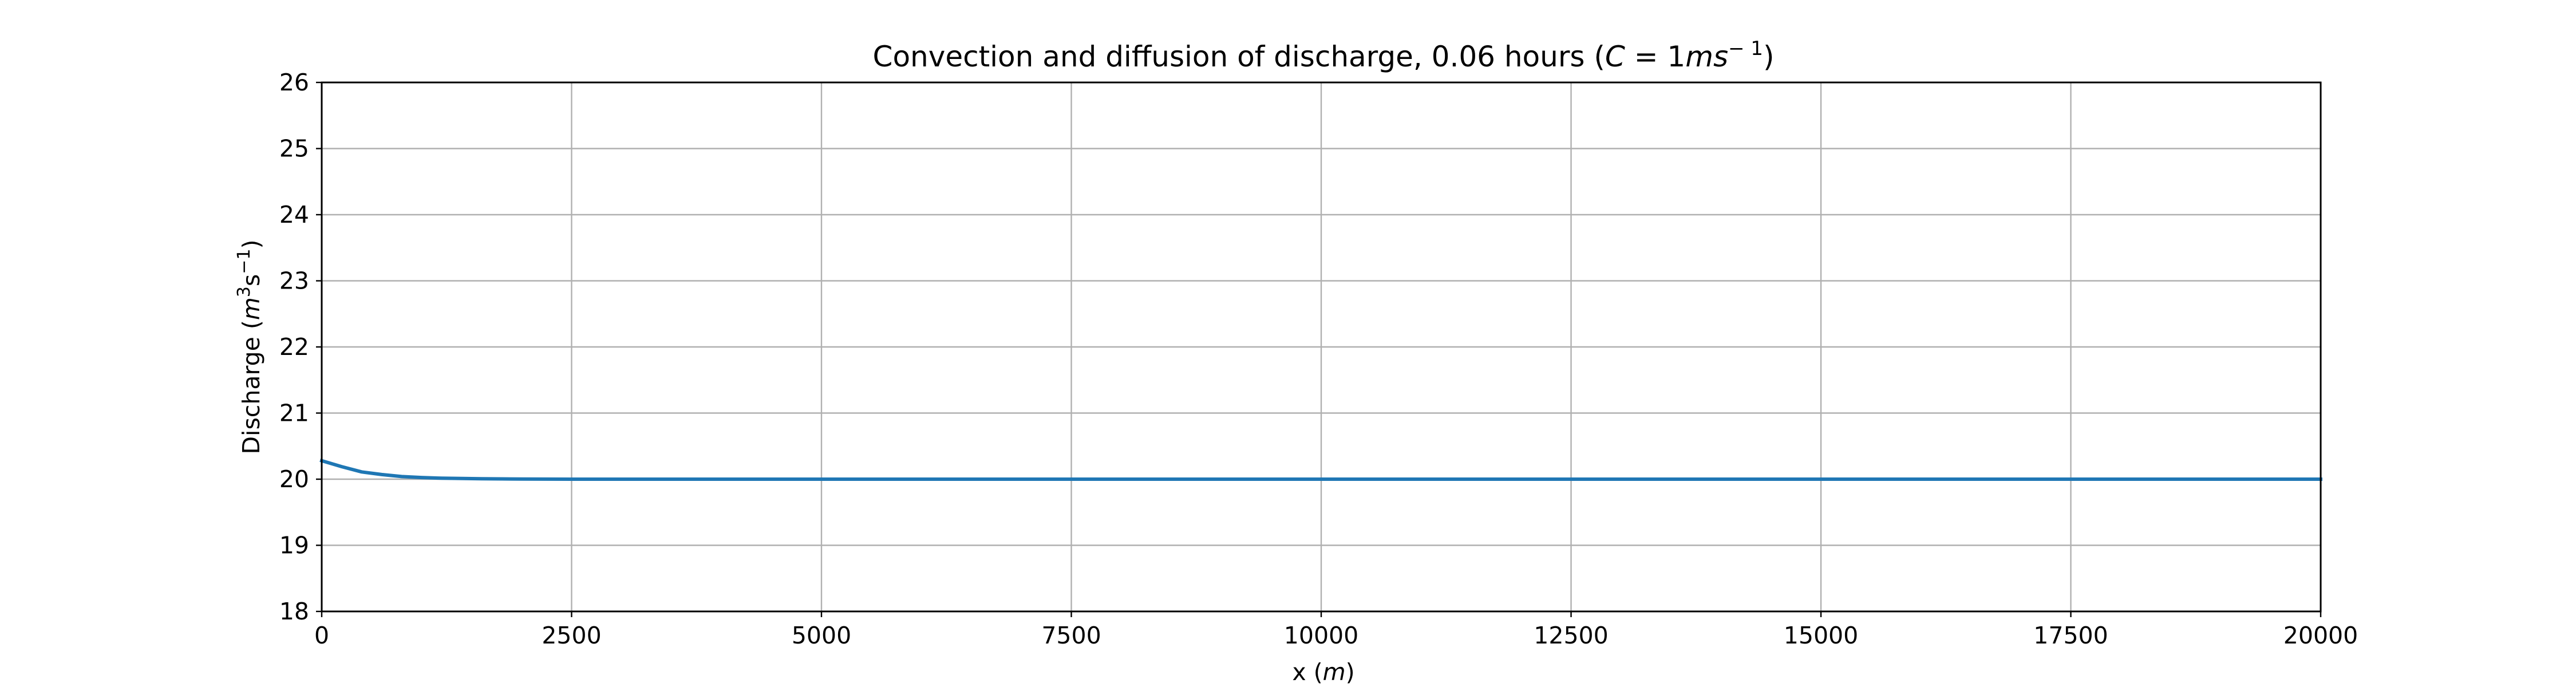  What do you see at coordinates (321, 636) in the screenshot?
I see `x-tick-label: 0` at bounding box center [321, 636].